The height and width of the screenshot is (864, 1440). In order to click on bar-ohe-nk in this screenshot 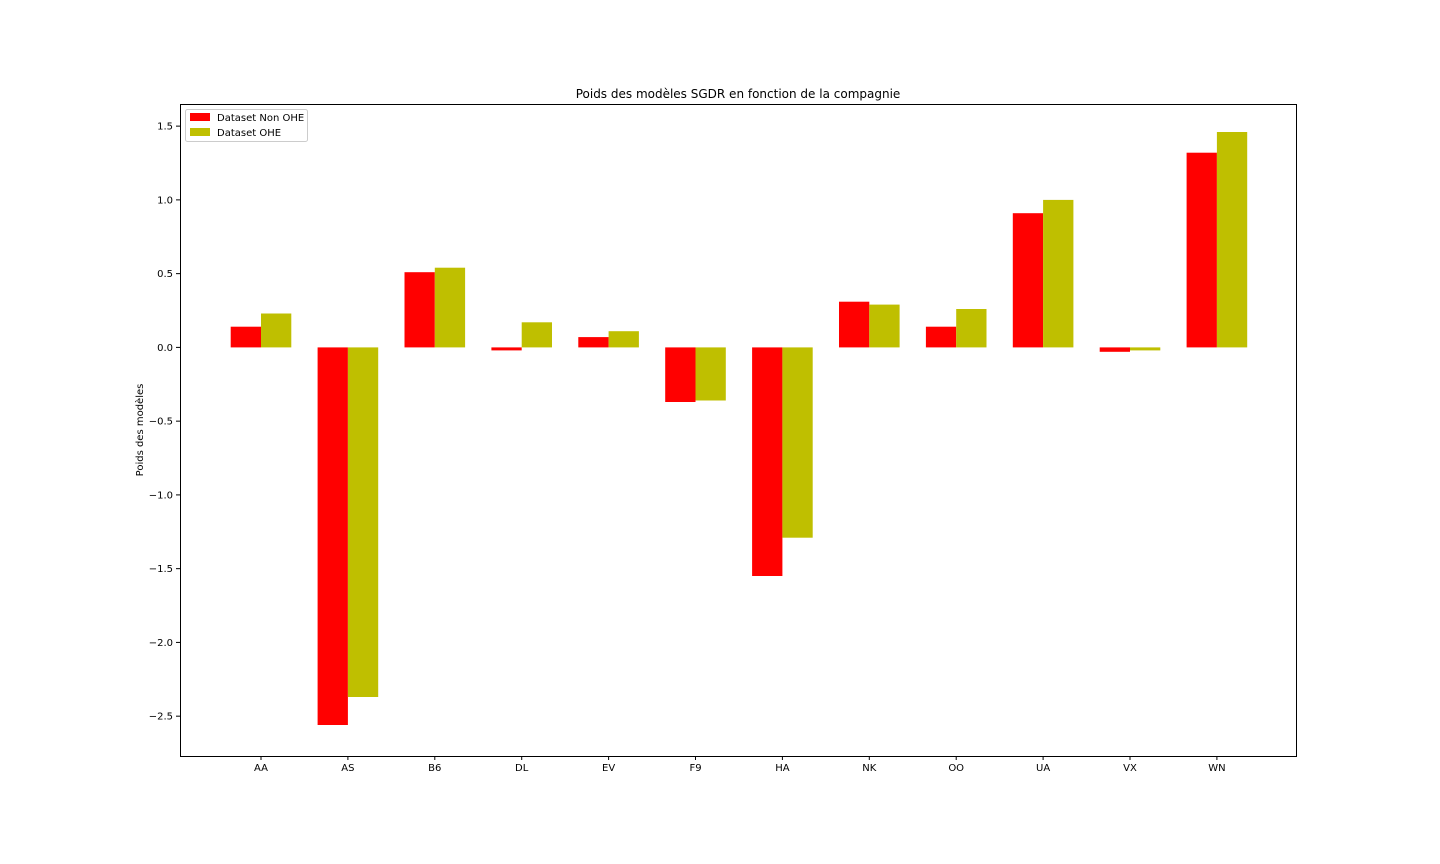, I will do `click(884, 326)`.